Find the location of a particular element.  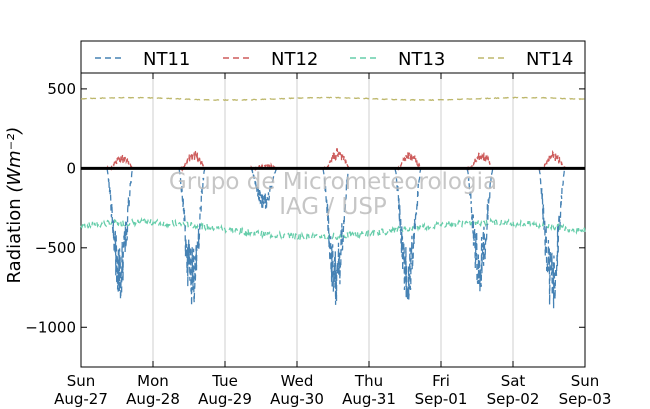

series-nt13-line is located at coordinates (333, 230).